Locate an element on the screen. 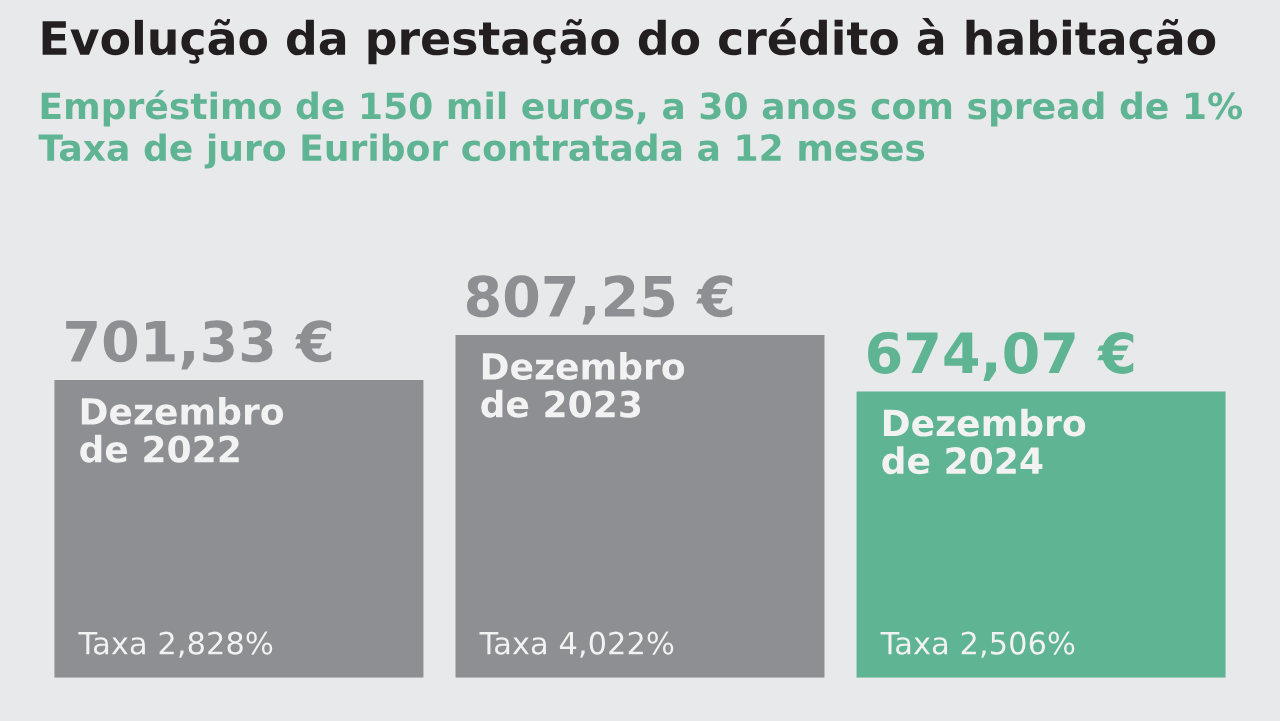 This screenshot has height=721, width=1280. annotation: Taxa 4,022% is located at coordinates (576, 644).